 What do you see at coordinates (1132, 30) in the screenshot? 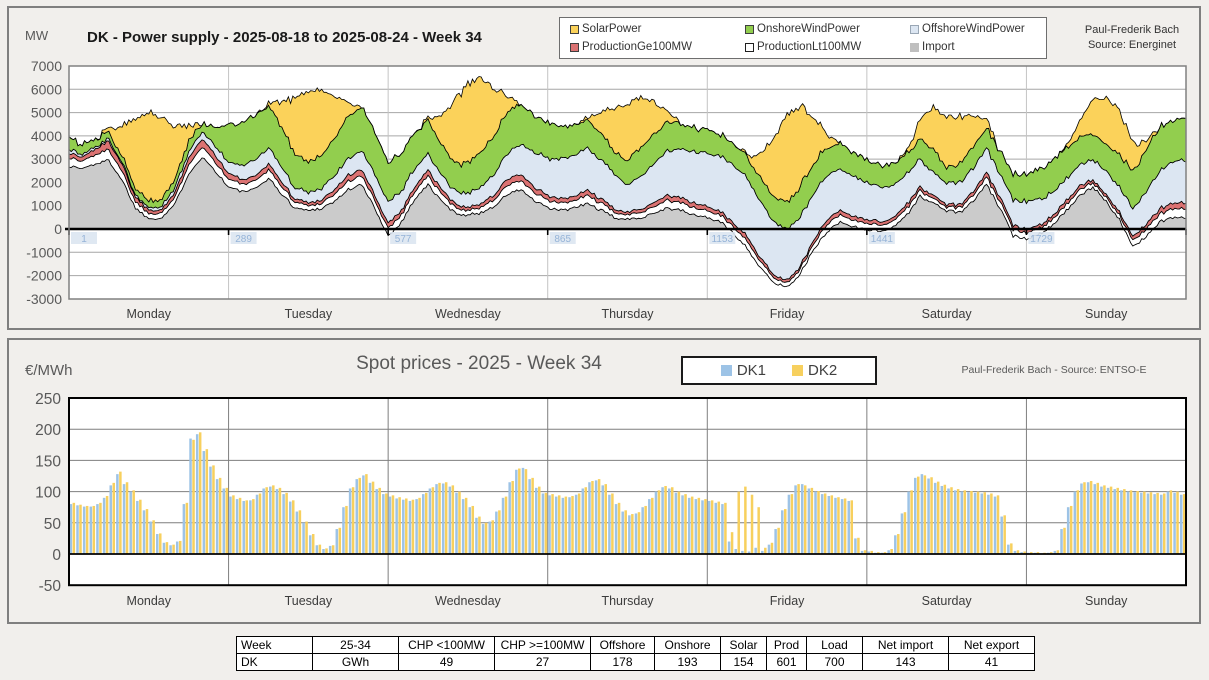
I see `credit-author: Paul-Frederik Bach` at bounding box center [1132, 30].